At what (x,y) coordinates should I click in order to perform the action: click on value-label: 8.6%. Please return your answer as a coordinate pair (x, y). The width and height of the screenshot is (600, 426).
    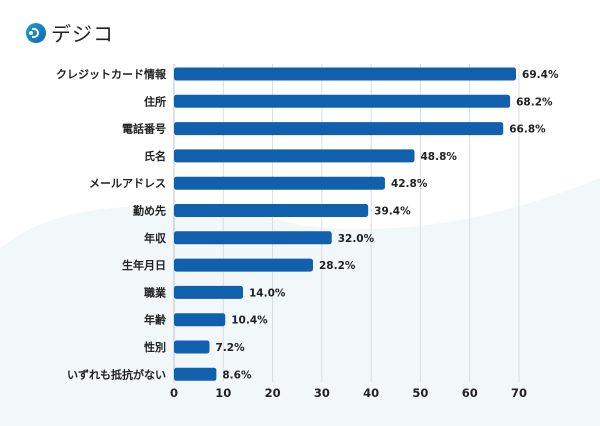
    Looking at the image, I should click on (237, 375).